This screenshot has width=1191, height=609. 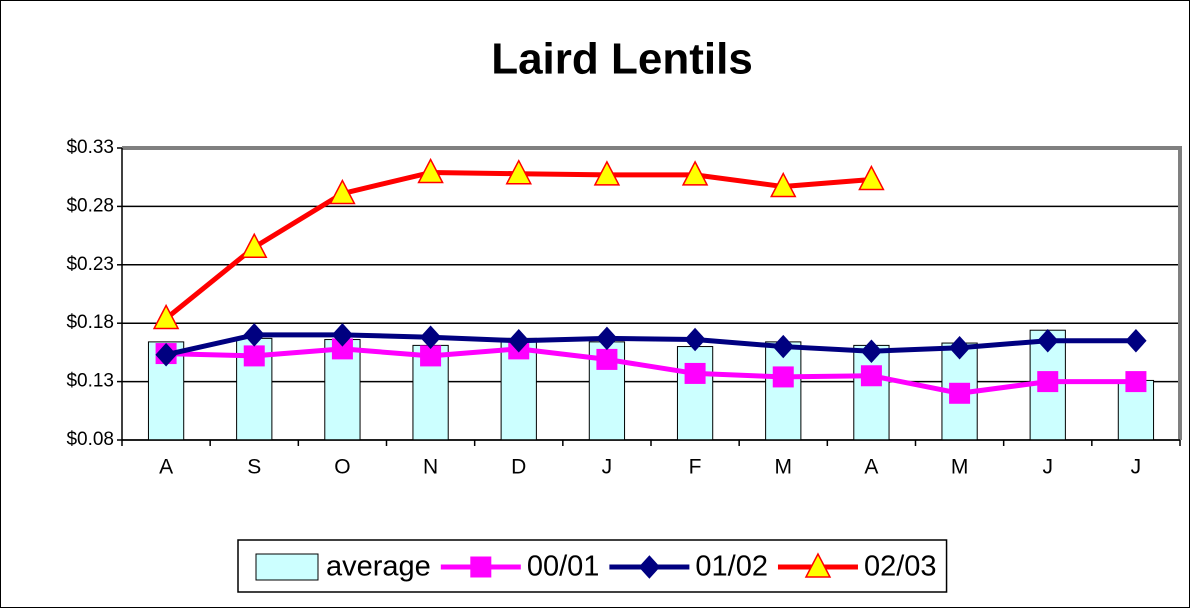 I want to click on y-tick-label: $0.33, so click(x=90, y=147).